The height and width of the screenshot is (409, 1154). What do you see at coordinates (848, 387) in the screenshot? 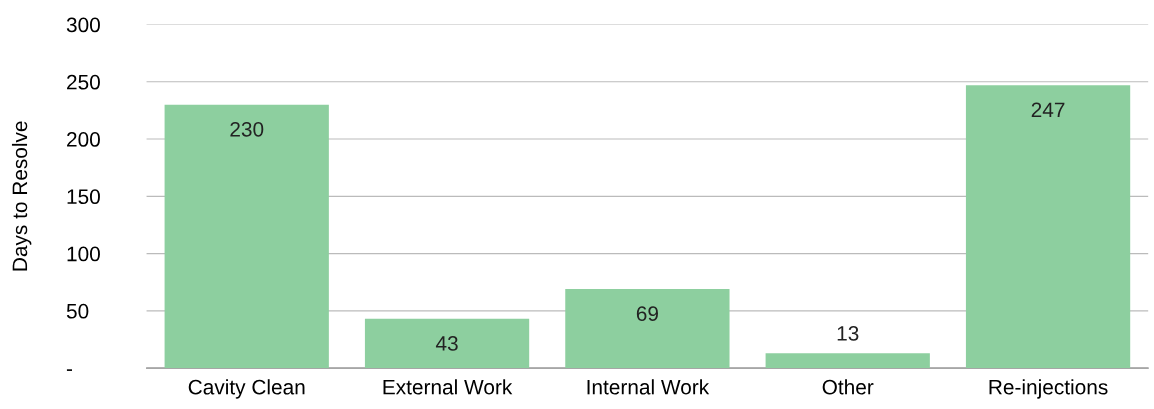
I see `x-tick-label: Other` at bounding box center [848, 387].